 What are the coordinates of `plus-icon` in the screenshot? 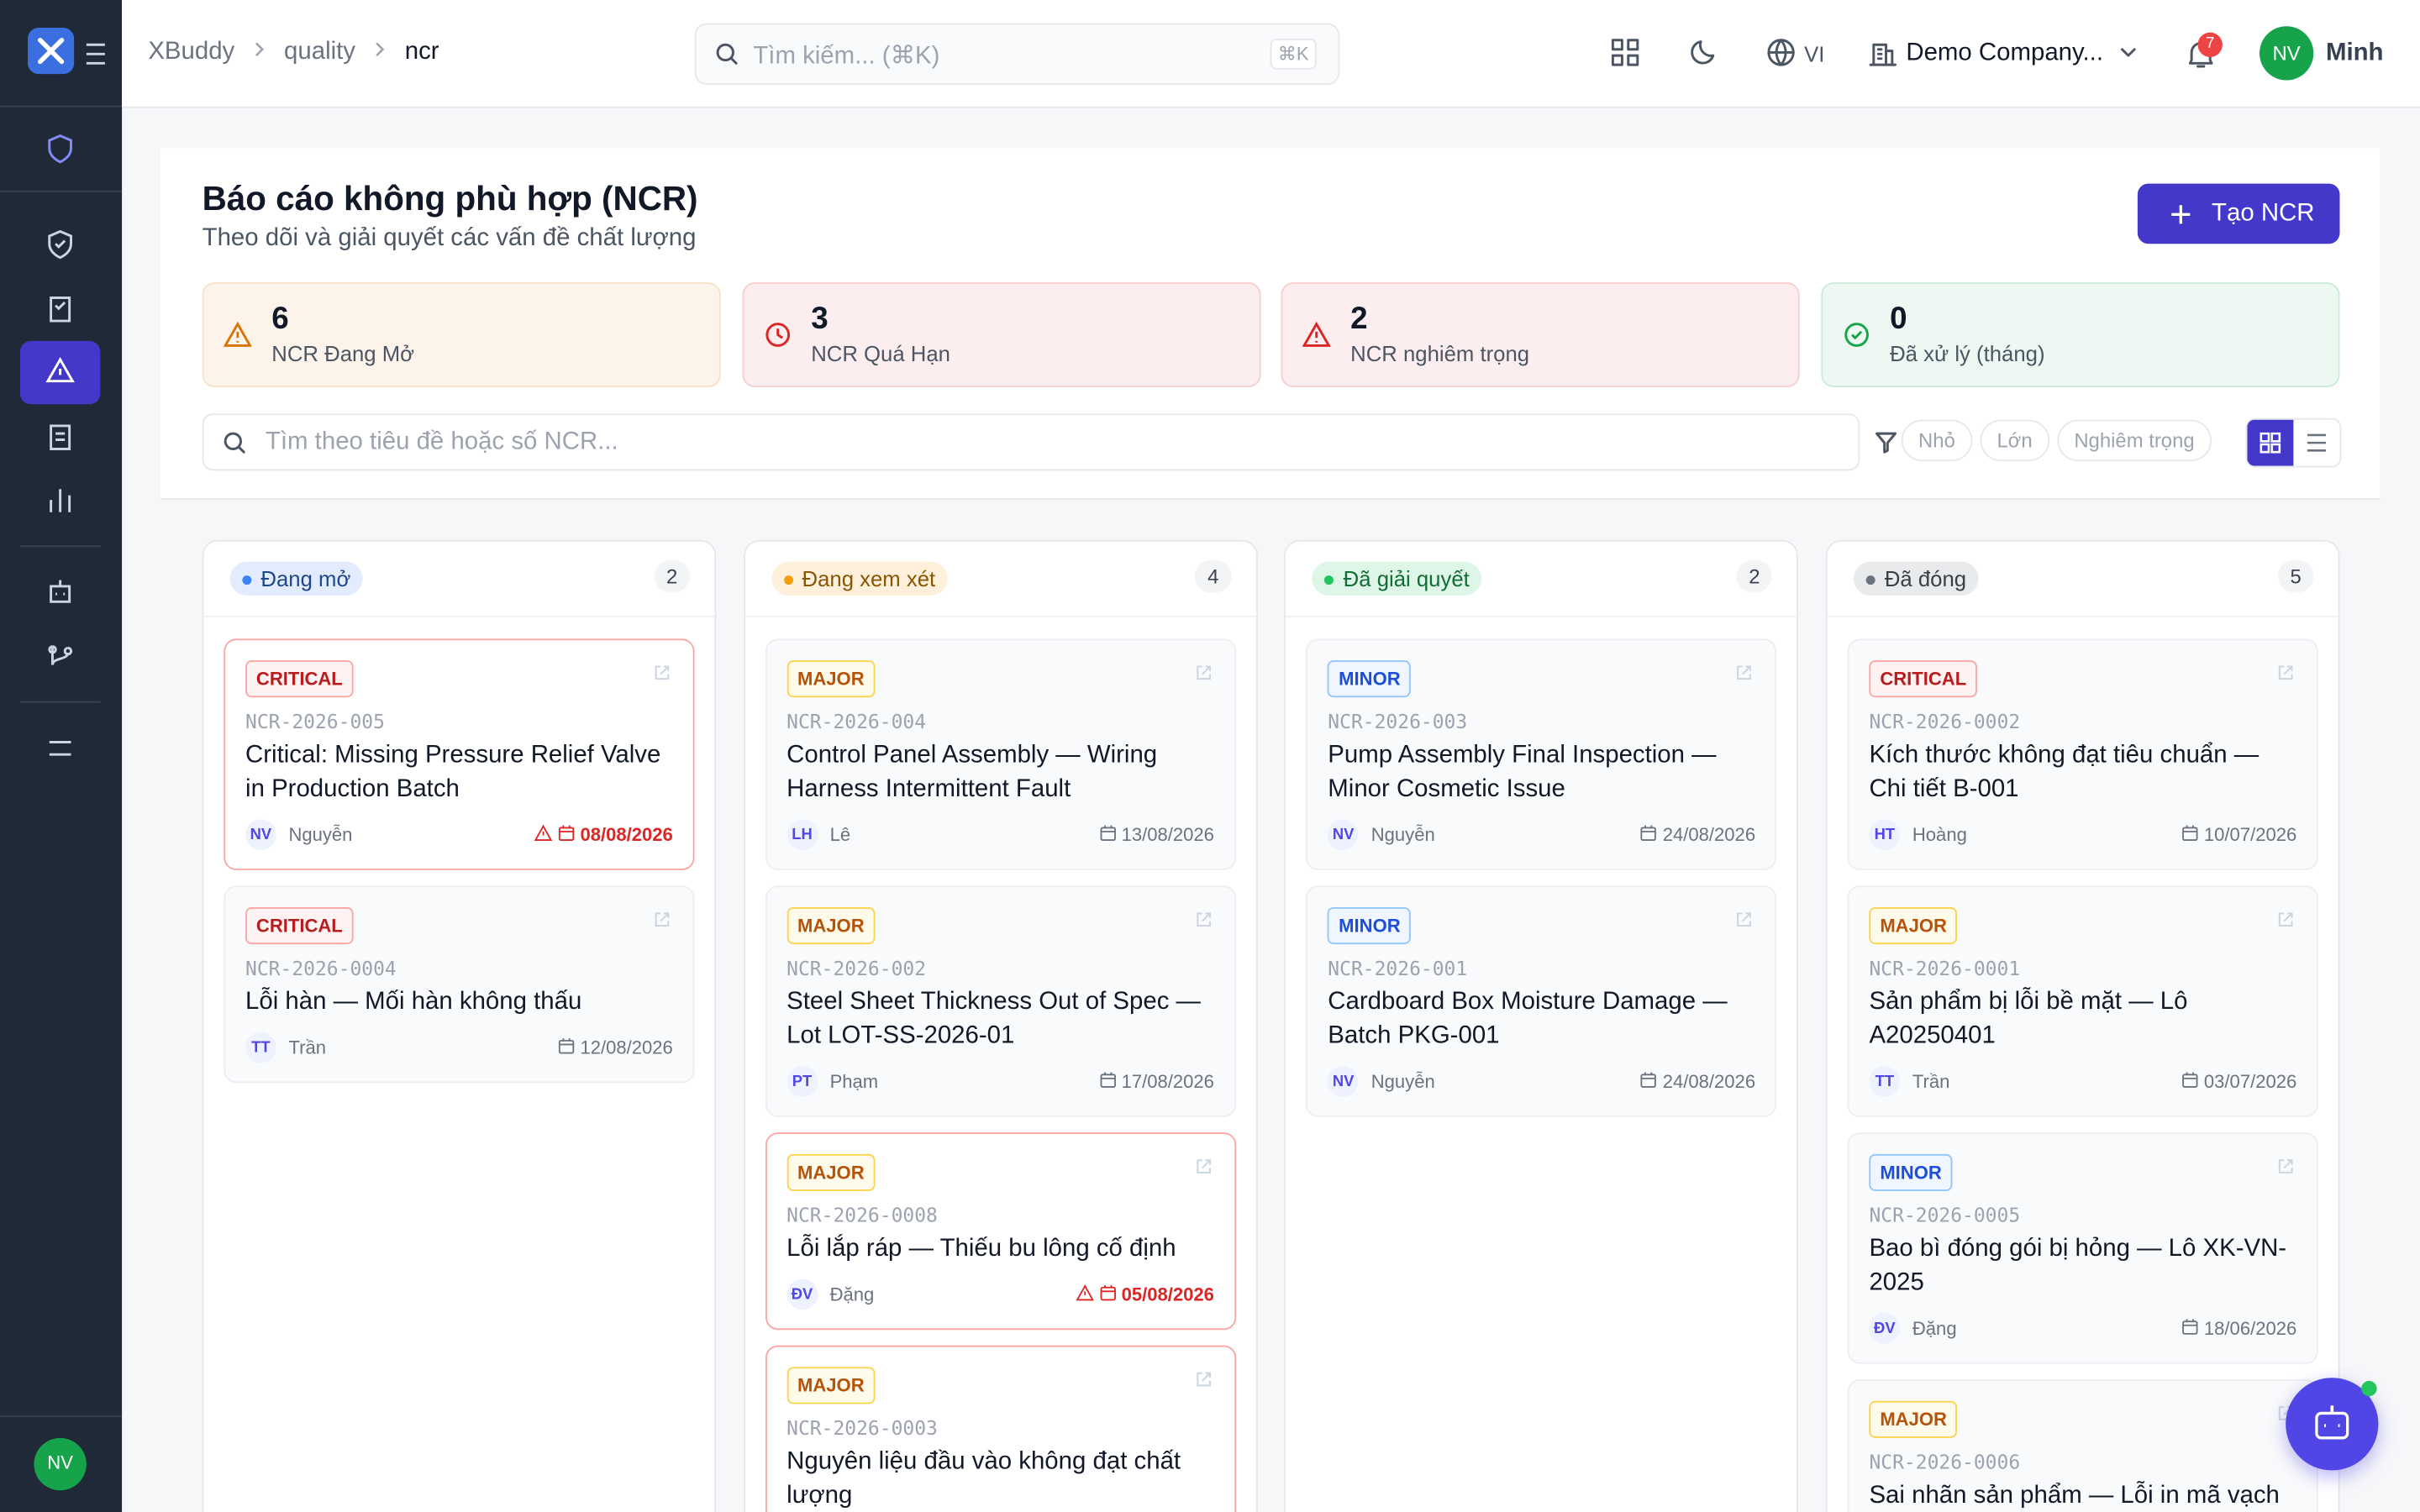 It's located at (2181, 214).